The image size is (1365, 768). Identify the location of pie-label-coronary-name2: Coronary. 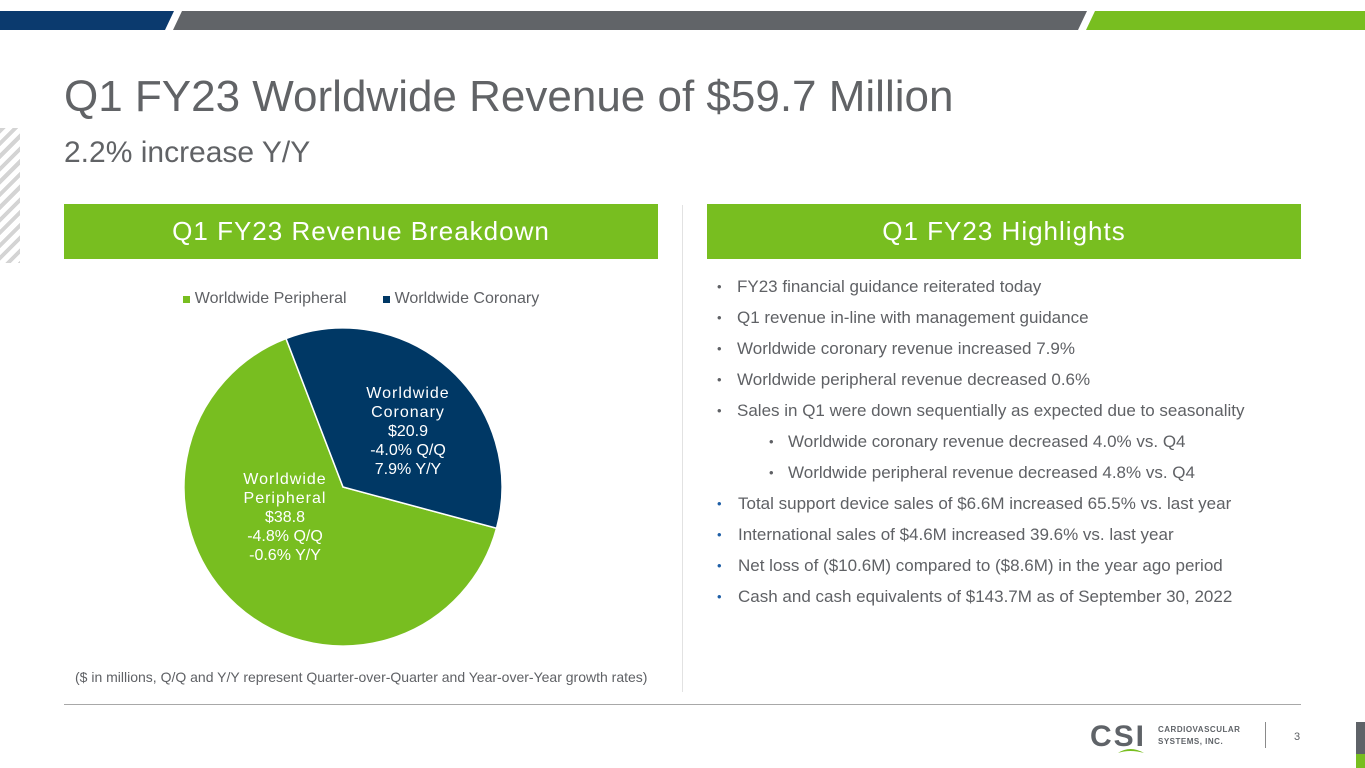
(408, 412).